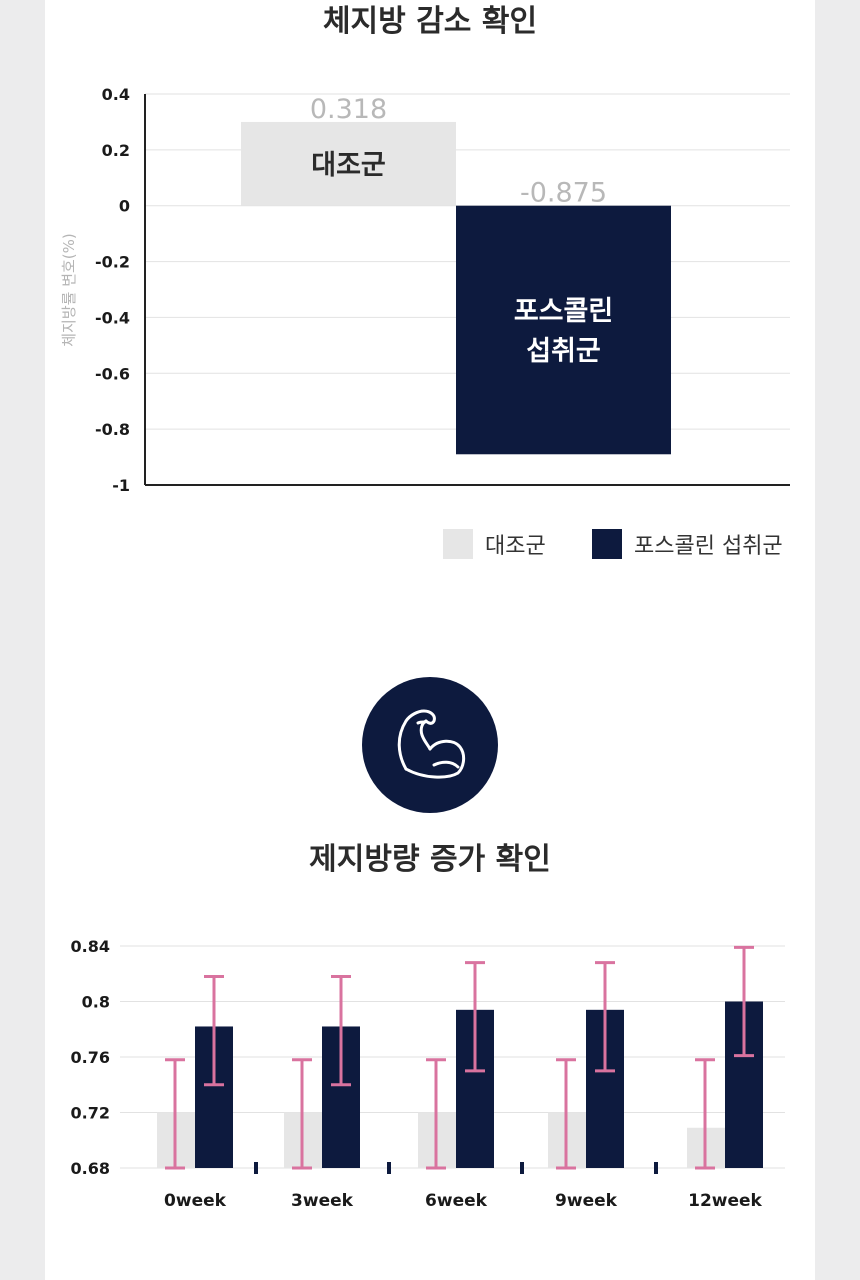 This screenshot has height=1280, width=860. What do you see at coordinates (116, 94) in the screenshot?
I see `y-tick-label: 0.4` at bounding box center [116, 94].